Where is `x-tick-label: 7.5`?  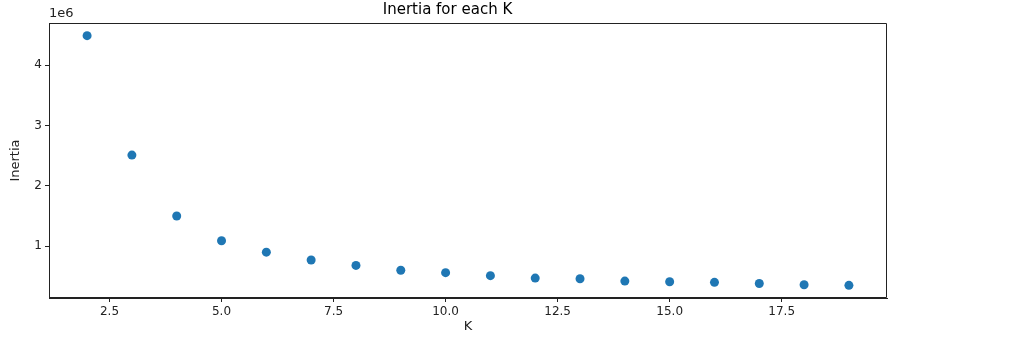 x-tick-label: 7.5 is located at coordinates (334, 311).